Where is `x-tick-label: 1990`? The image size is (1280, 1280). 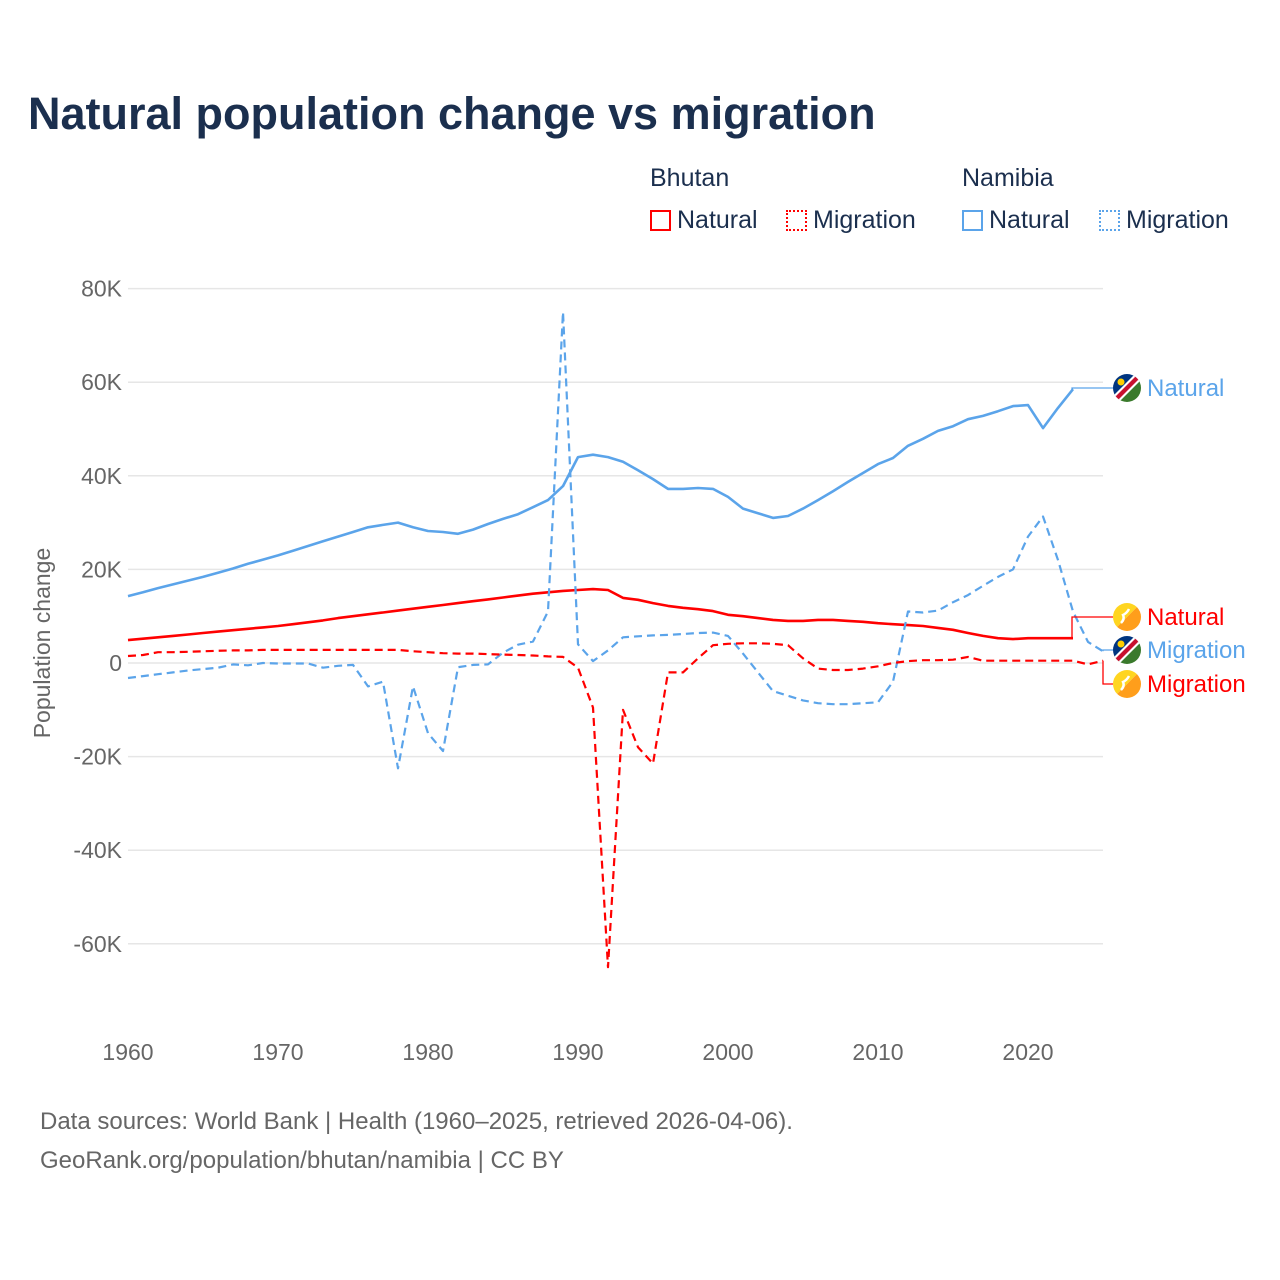
x-tick-label: 1990 is located at coordinates (577, 1052).